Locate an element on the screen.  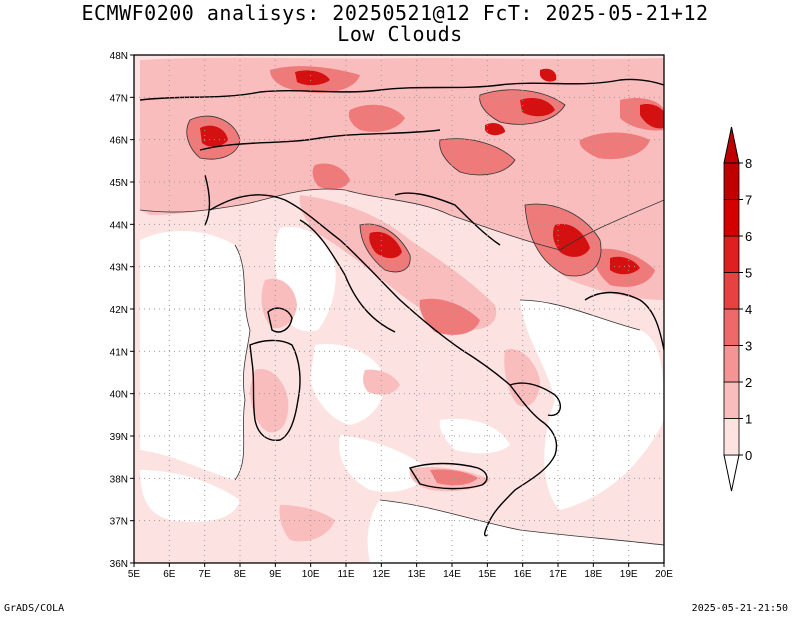
lat-label: 36N is located at coordinates (119, 564).